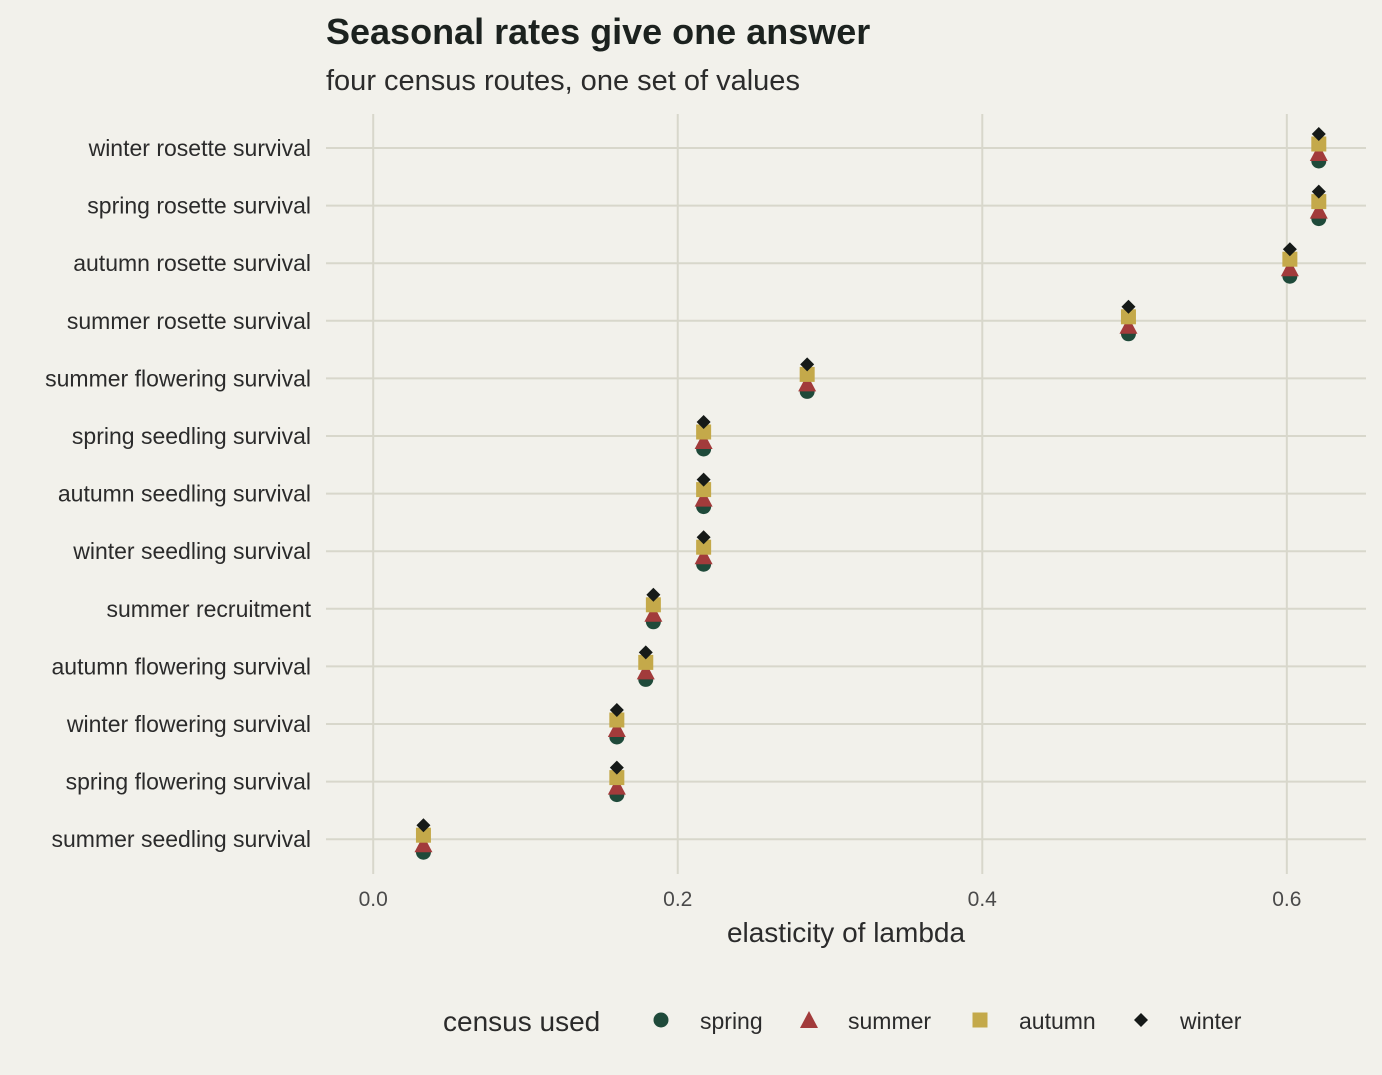 The image size is (1382, 1075). Describe the element at coordinates (677, 899) in the screenshot. I see `x-tick-label: 0.2` at that location.